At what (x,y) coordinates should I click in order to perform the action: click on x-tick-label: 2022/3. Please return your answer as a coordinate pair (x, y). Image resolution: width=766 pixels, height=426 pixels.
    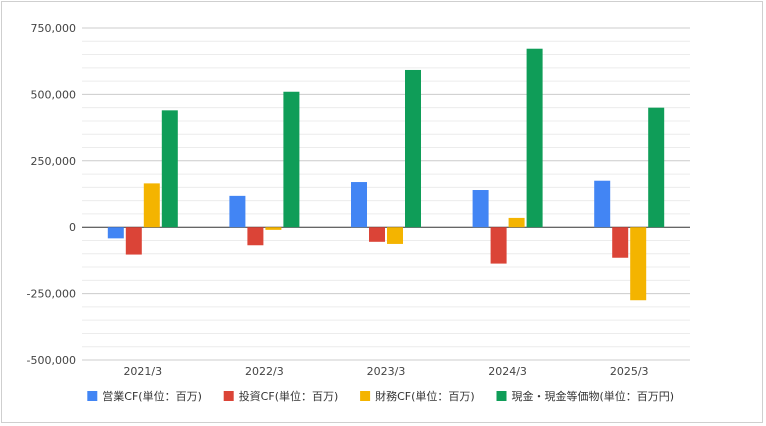
    Looking at the image, I should click on (264, 371).